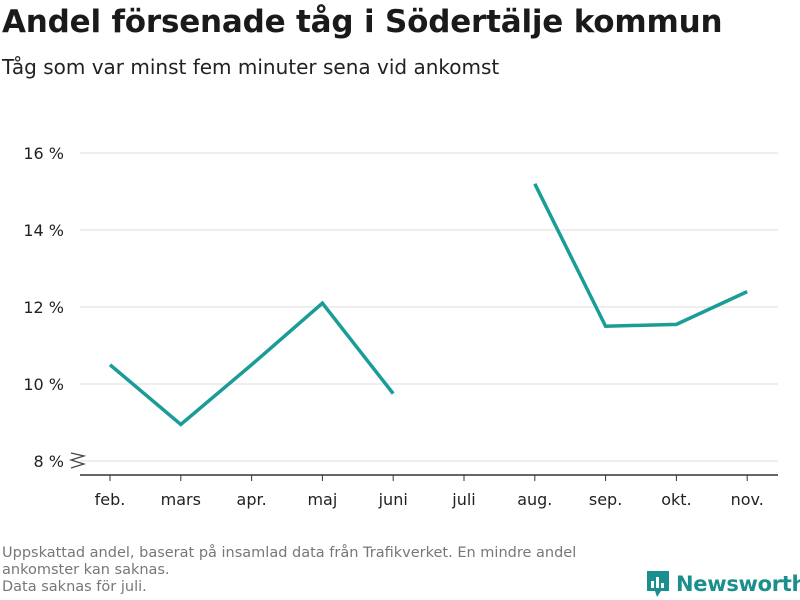  Describe the element at coordinates (738, 584) in the screenshot. I see `brand-name: Newsworthy` at that location.